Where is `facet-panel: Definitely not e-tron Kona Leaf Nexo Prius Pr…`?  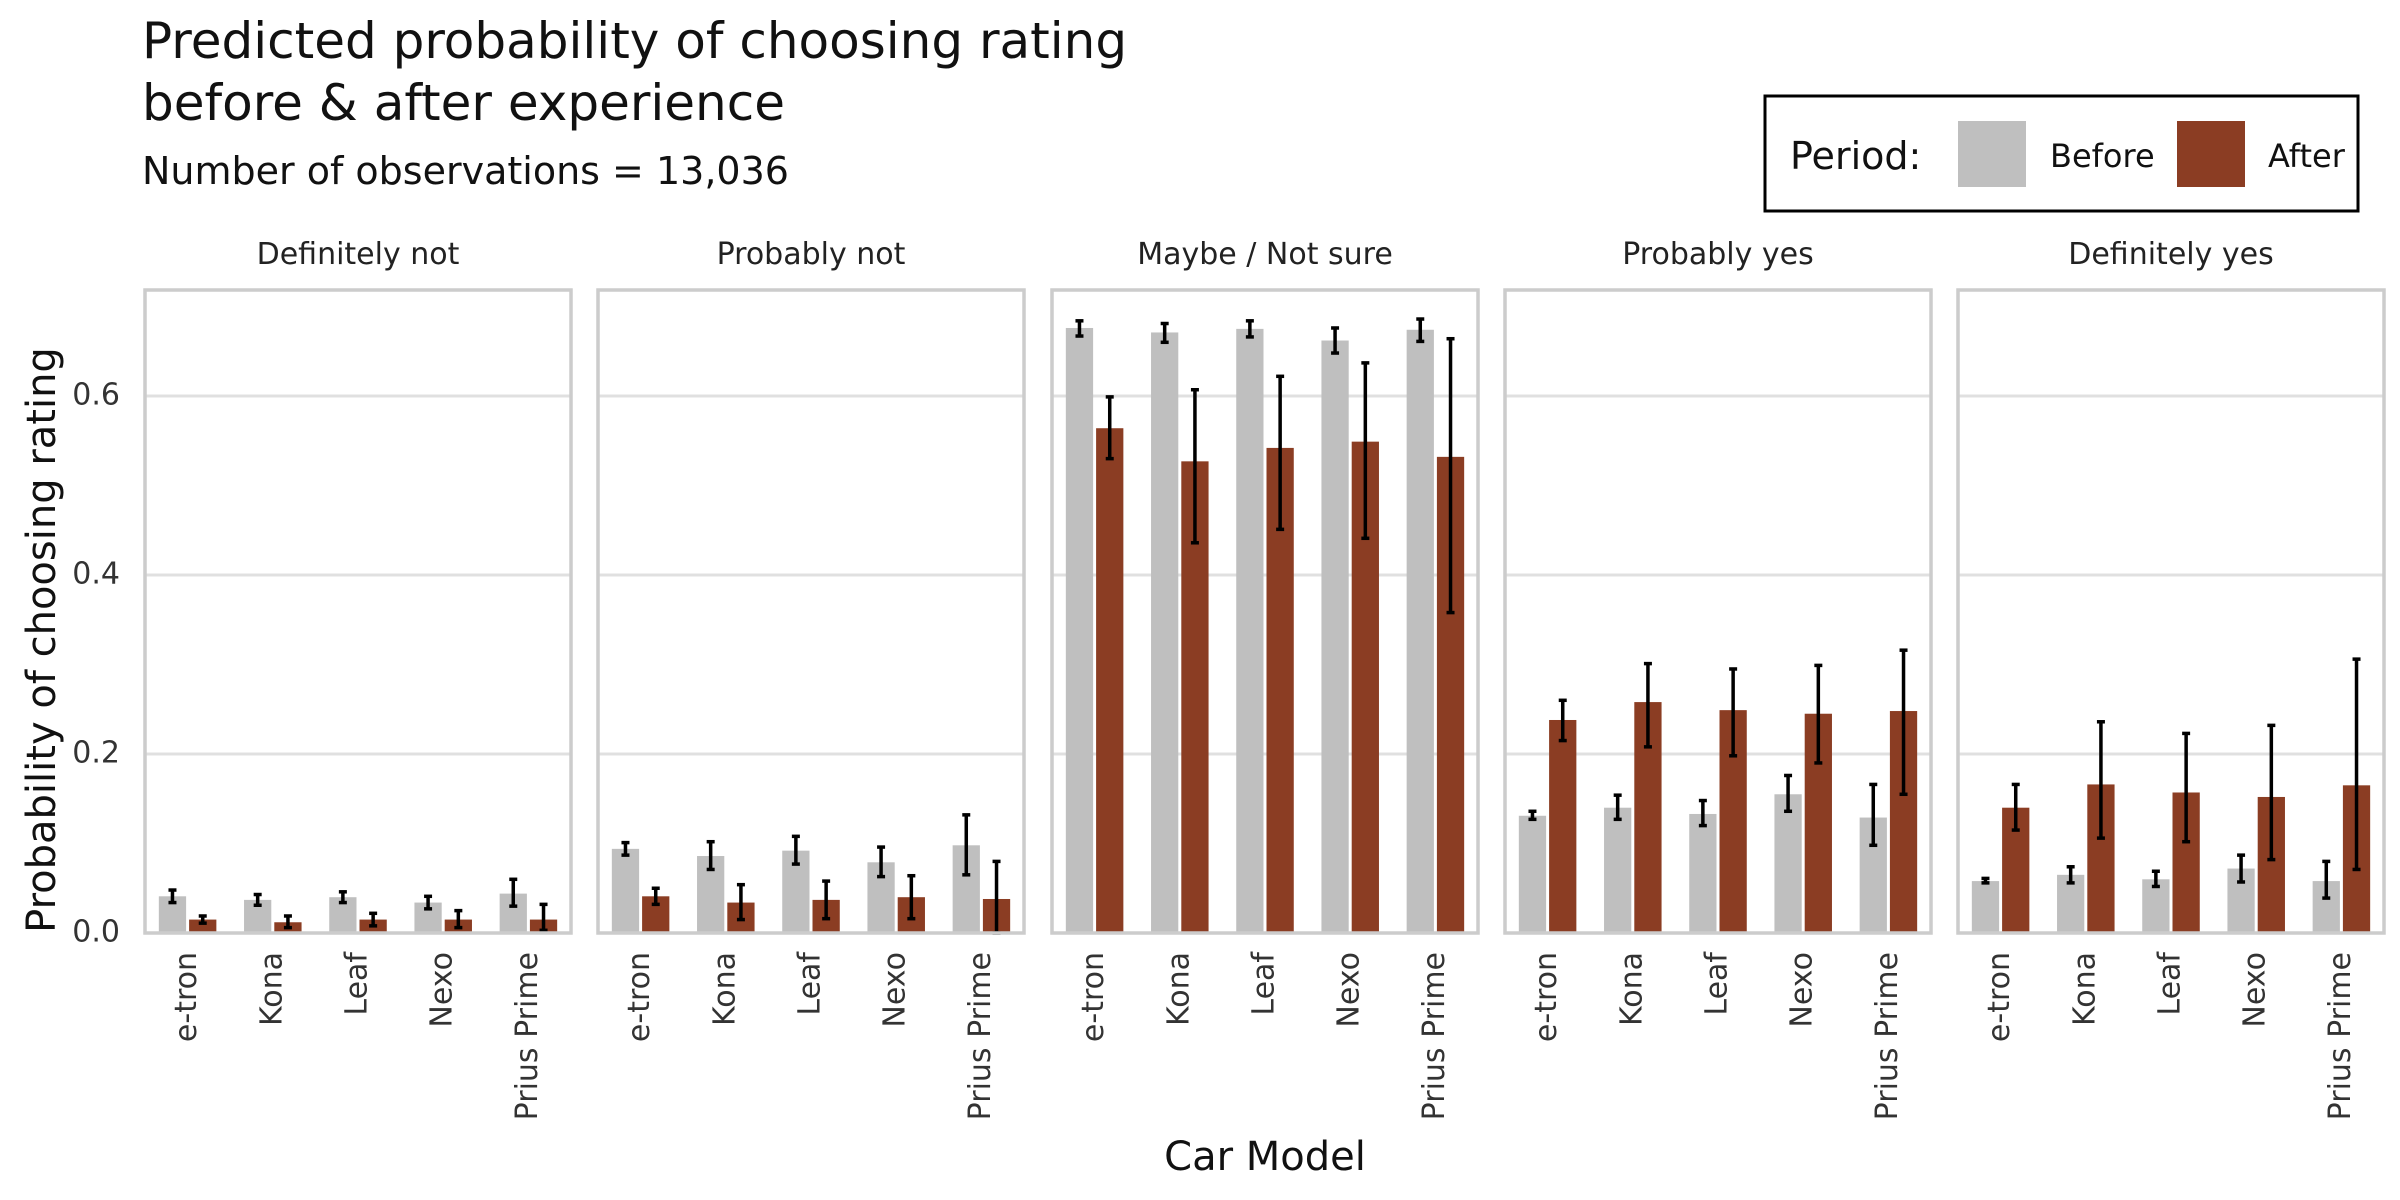
facet-panel: Definitely not e-tron Kona Leaf Nexo Prius Pr… is located at coordinates (358, 678).